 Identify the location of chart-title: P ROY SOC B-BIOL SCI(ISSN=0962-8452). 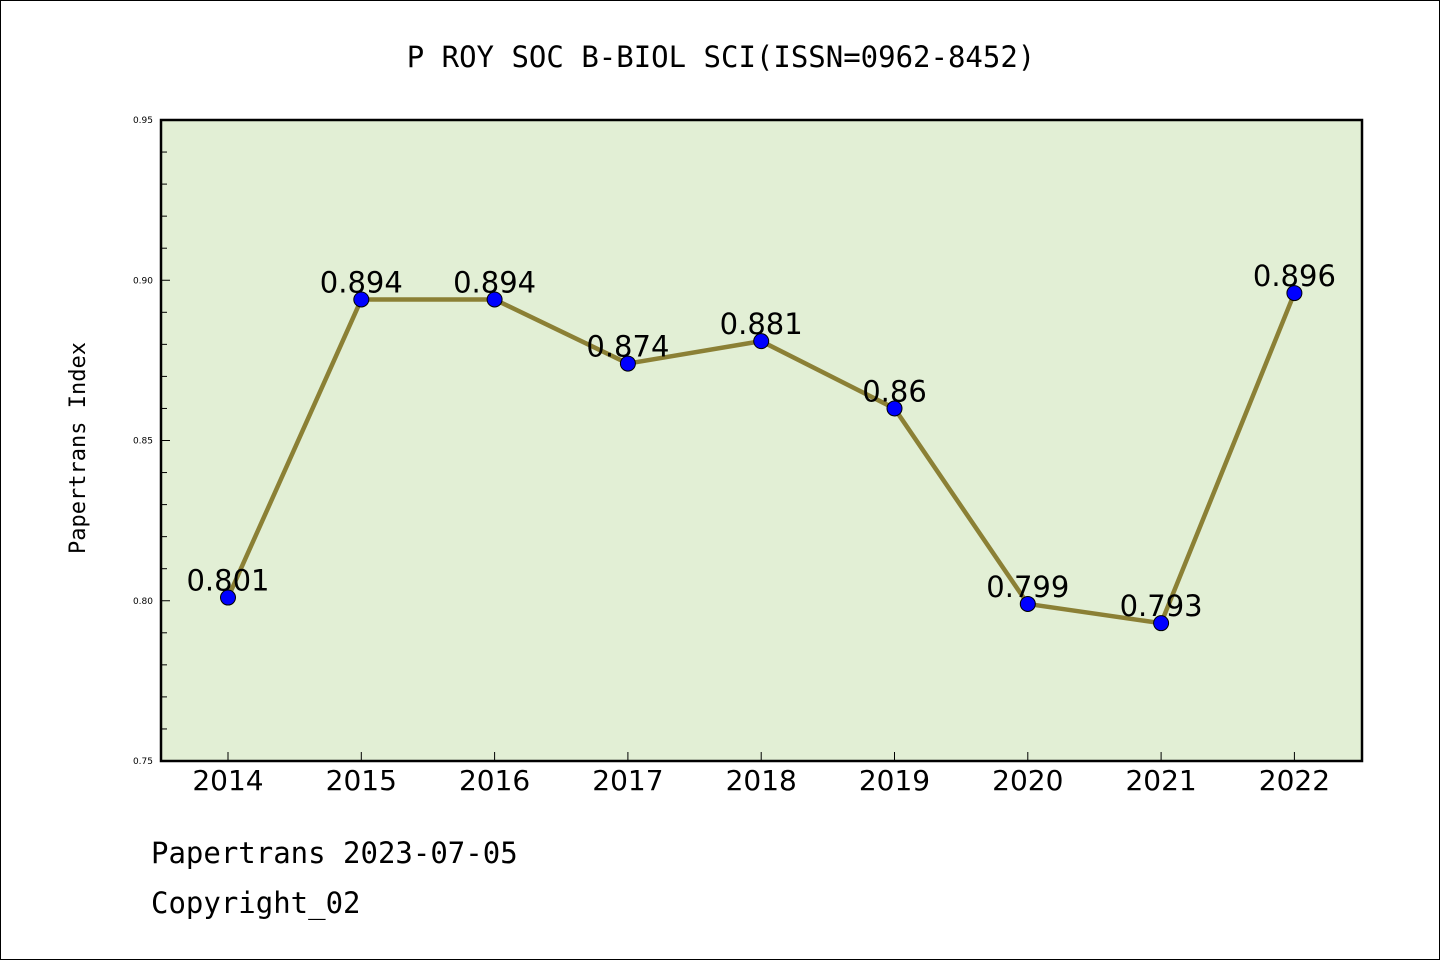
(721, 57).